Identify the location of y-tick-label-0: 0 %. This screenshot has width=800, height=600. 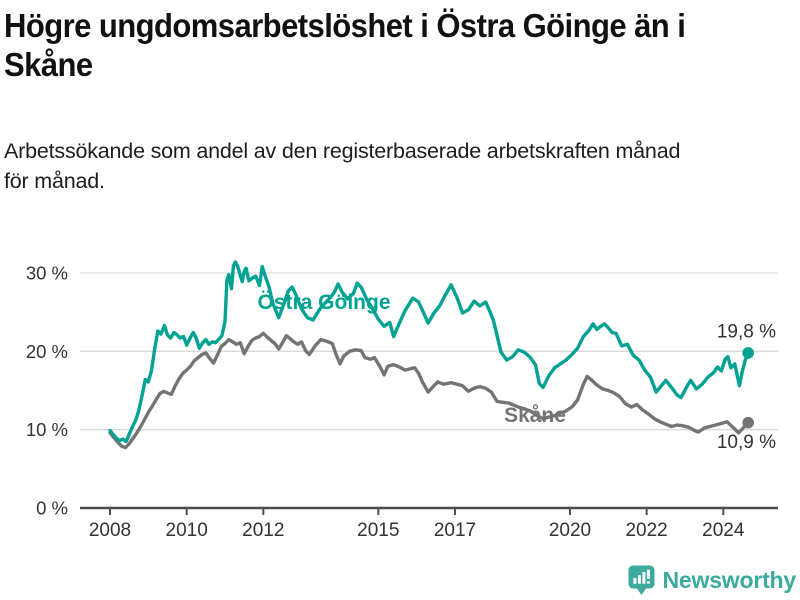
(52, 508).